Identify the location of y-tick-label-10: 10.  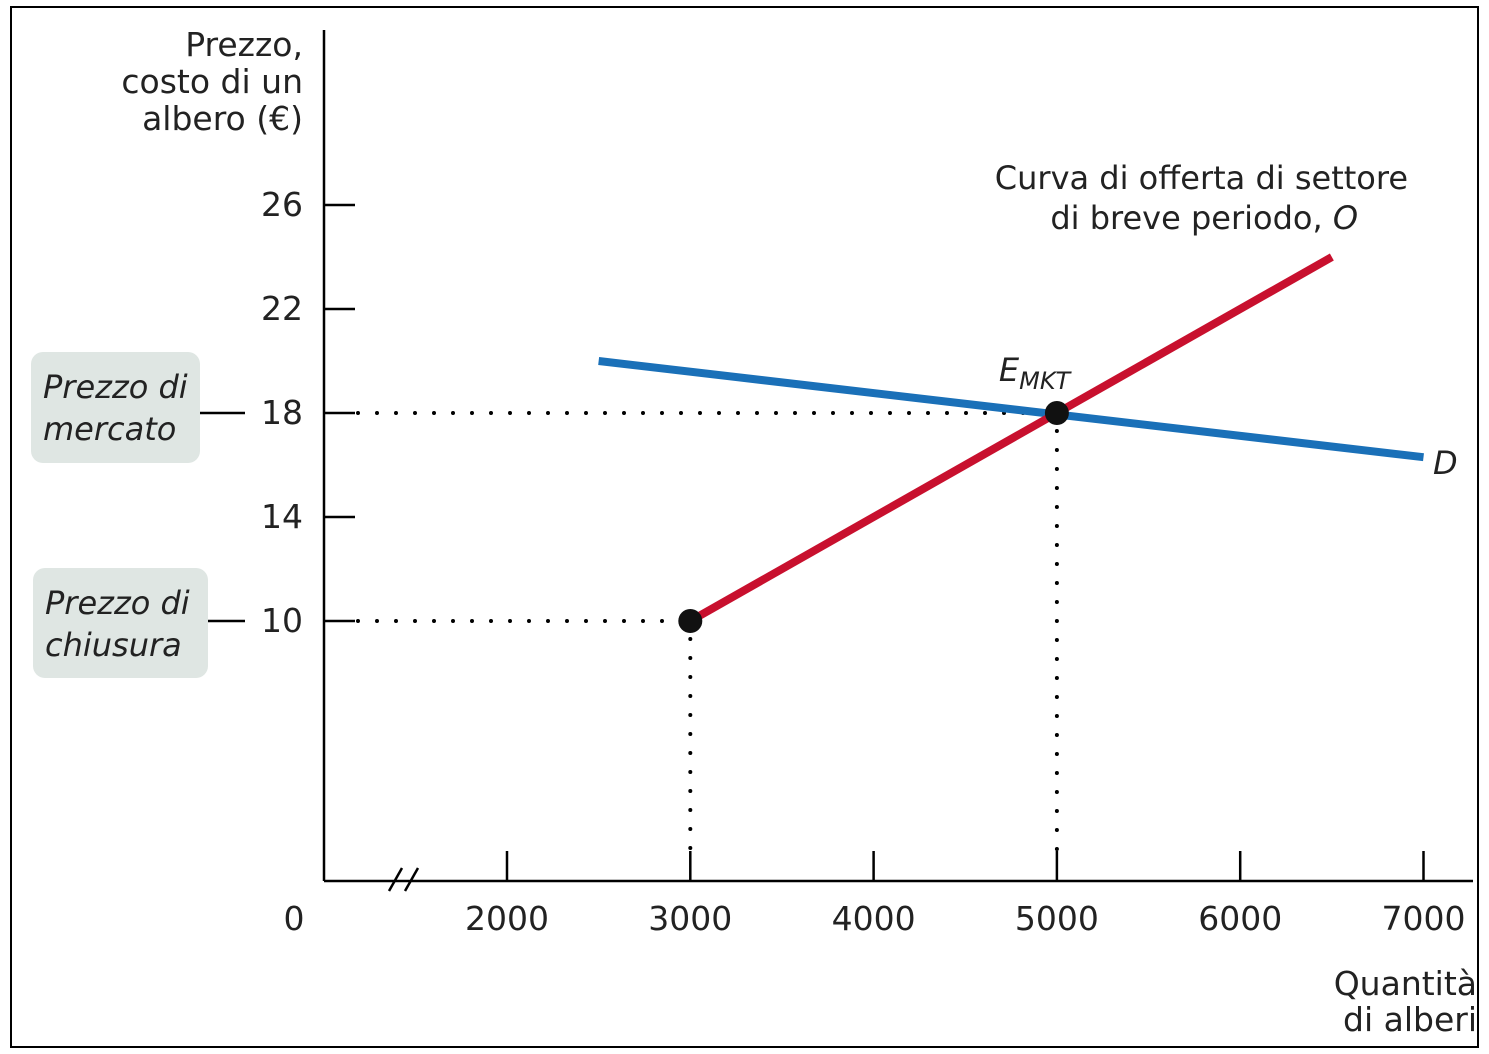
(282, 620).